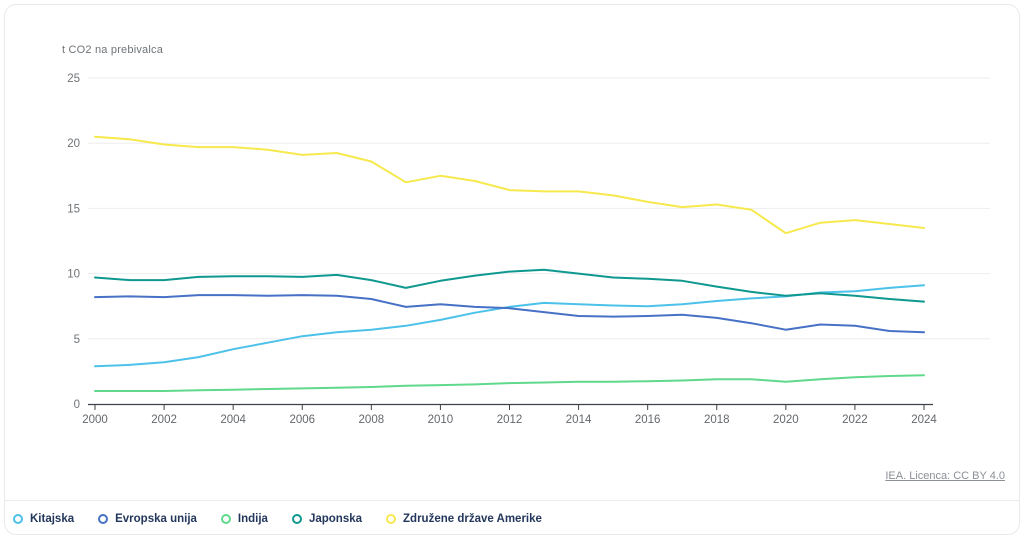 The height and width of the screenshot is (539, 1024). Describe the element at coordinates (509, 383) in the screenshot. I see `series-line-indija` at that location.